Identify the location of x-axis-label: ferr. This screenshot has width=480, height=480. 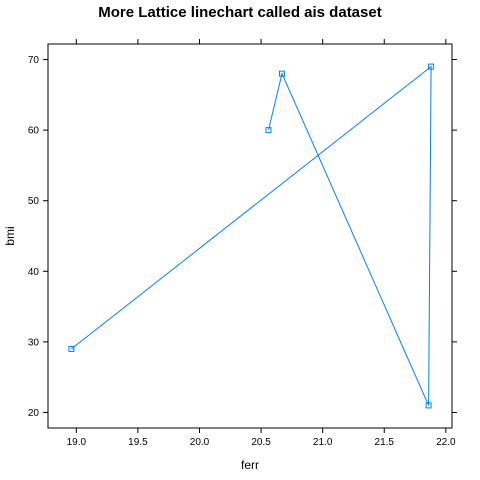
(250, 465).